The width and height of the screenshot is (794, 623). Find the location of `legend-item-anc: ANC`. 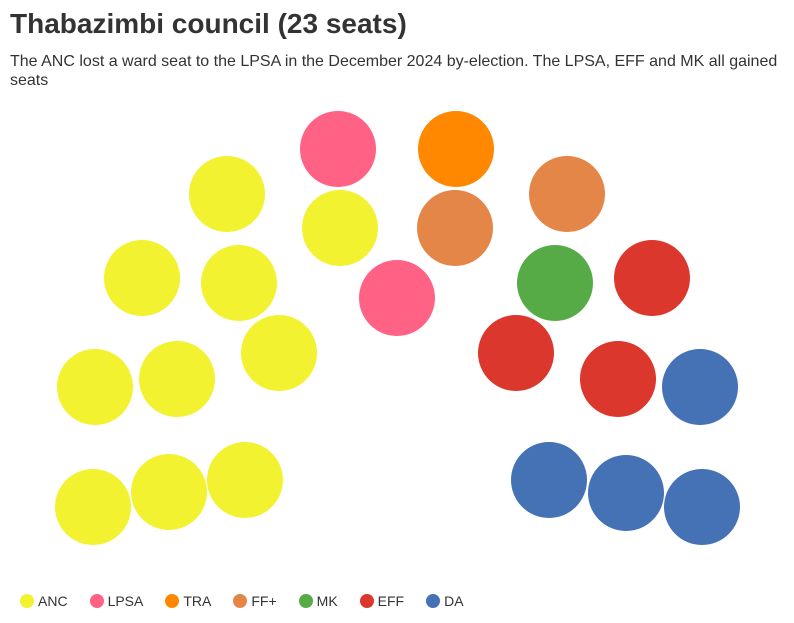

legend-item-anc: ANC is located at coordinates (44, 601).